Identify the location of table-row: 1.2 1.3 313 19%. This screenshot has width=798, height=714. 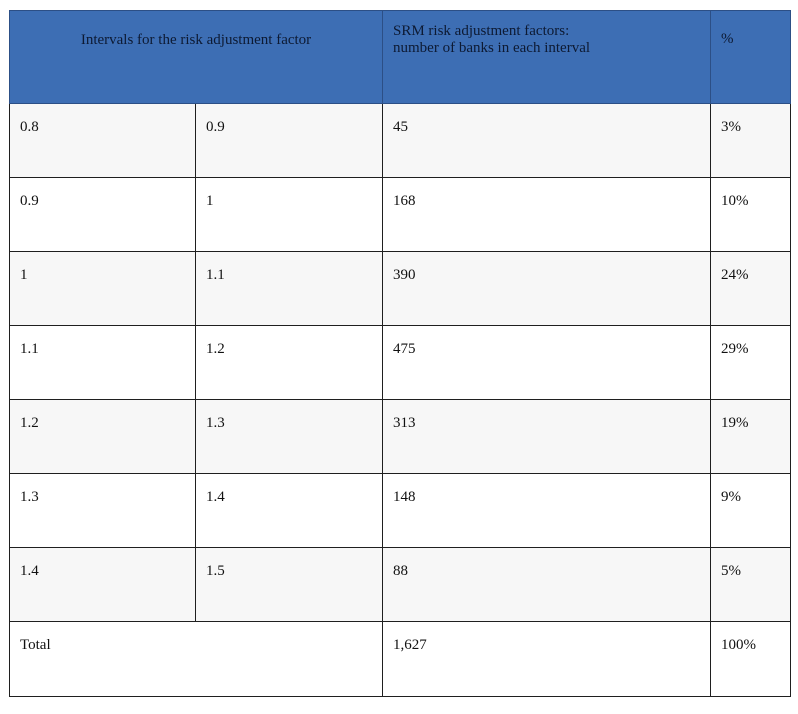
(400, 436).